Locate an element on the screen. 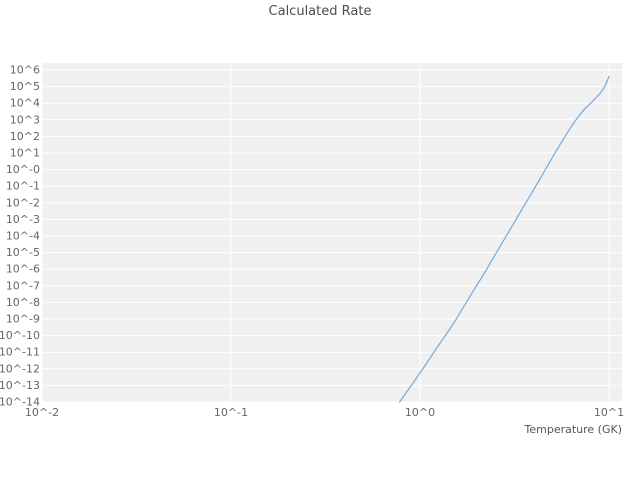 Image resolution: width=640 pixels, height=480 pixels. x-tick-label: 10^1 is located at coordinates (609, 412).